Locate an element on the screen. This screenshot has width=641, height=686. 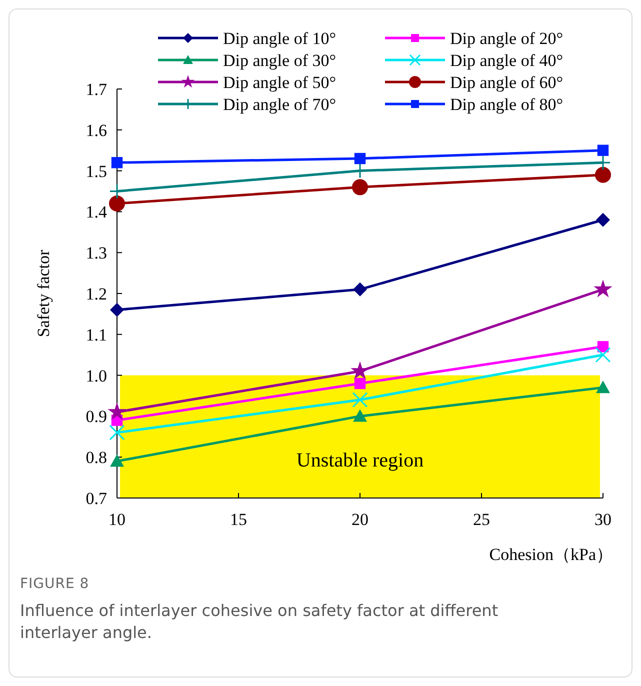
x-tick-label: 30 is located at coordinates (603, 519).